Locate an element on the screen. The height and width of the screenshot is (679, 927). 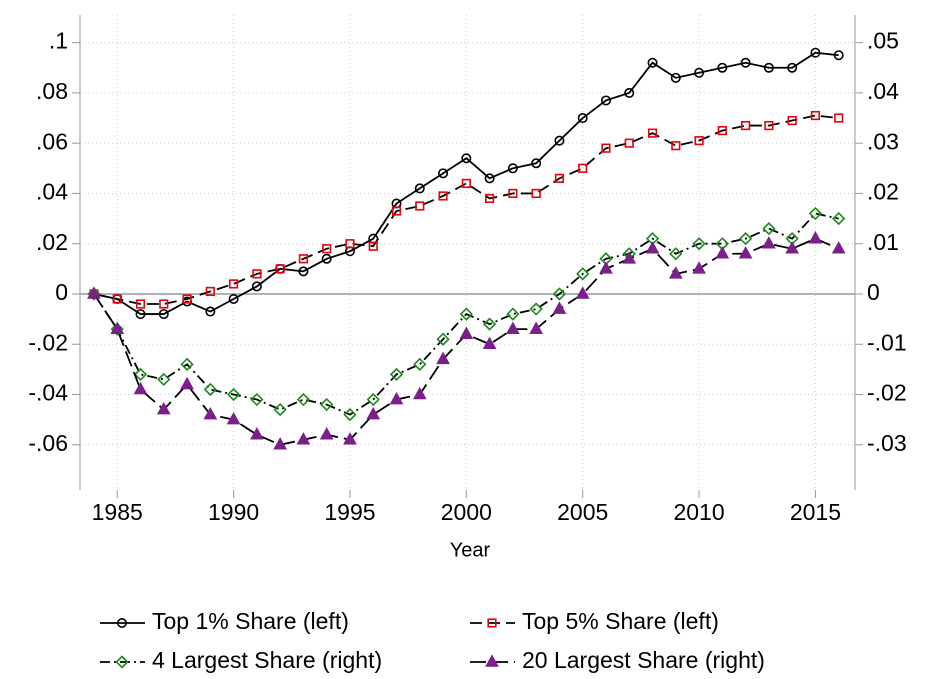
y-tick-label: -.06 is located at coordinates (48, 443).